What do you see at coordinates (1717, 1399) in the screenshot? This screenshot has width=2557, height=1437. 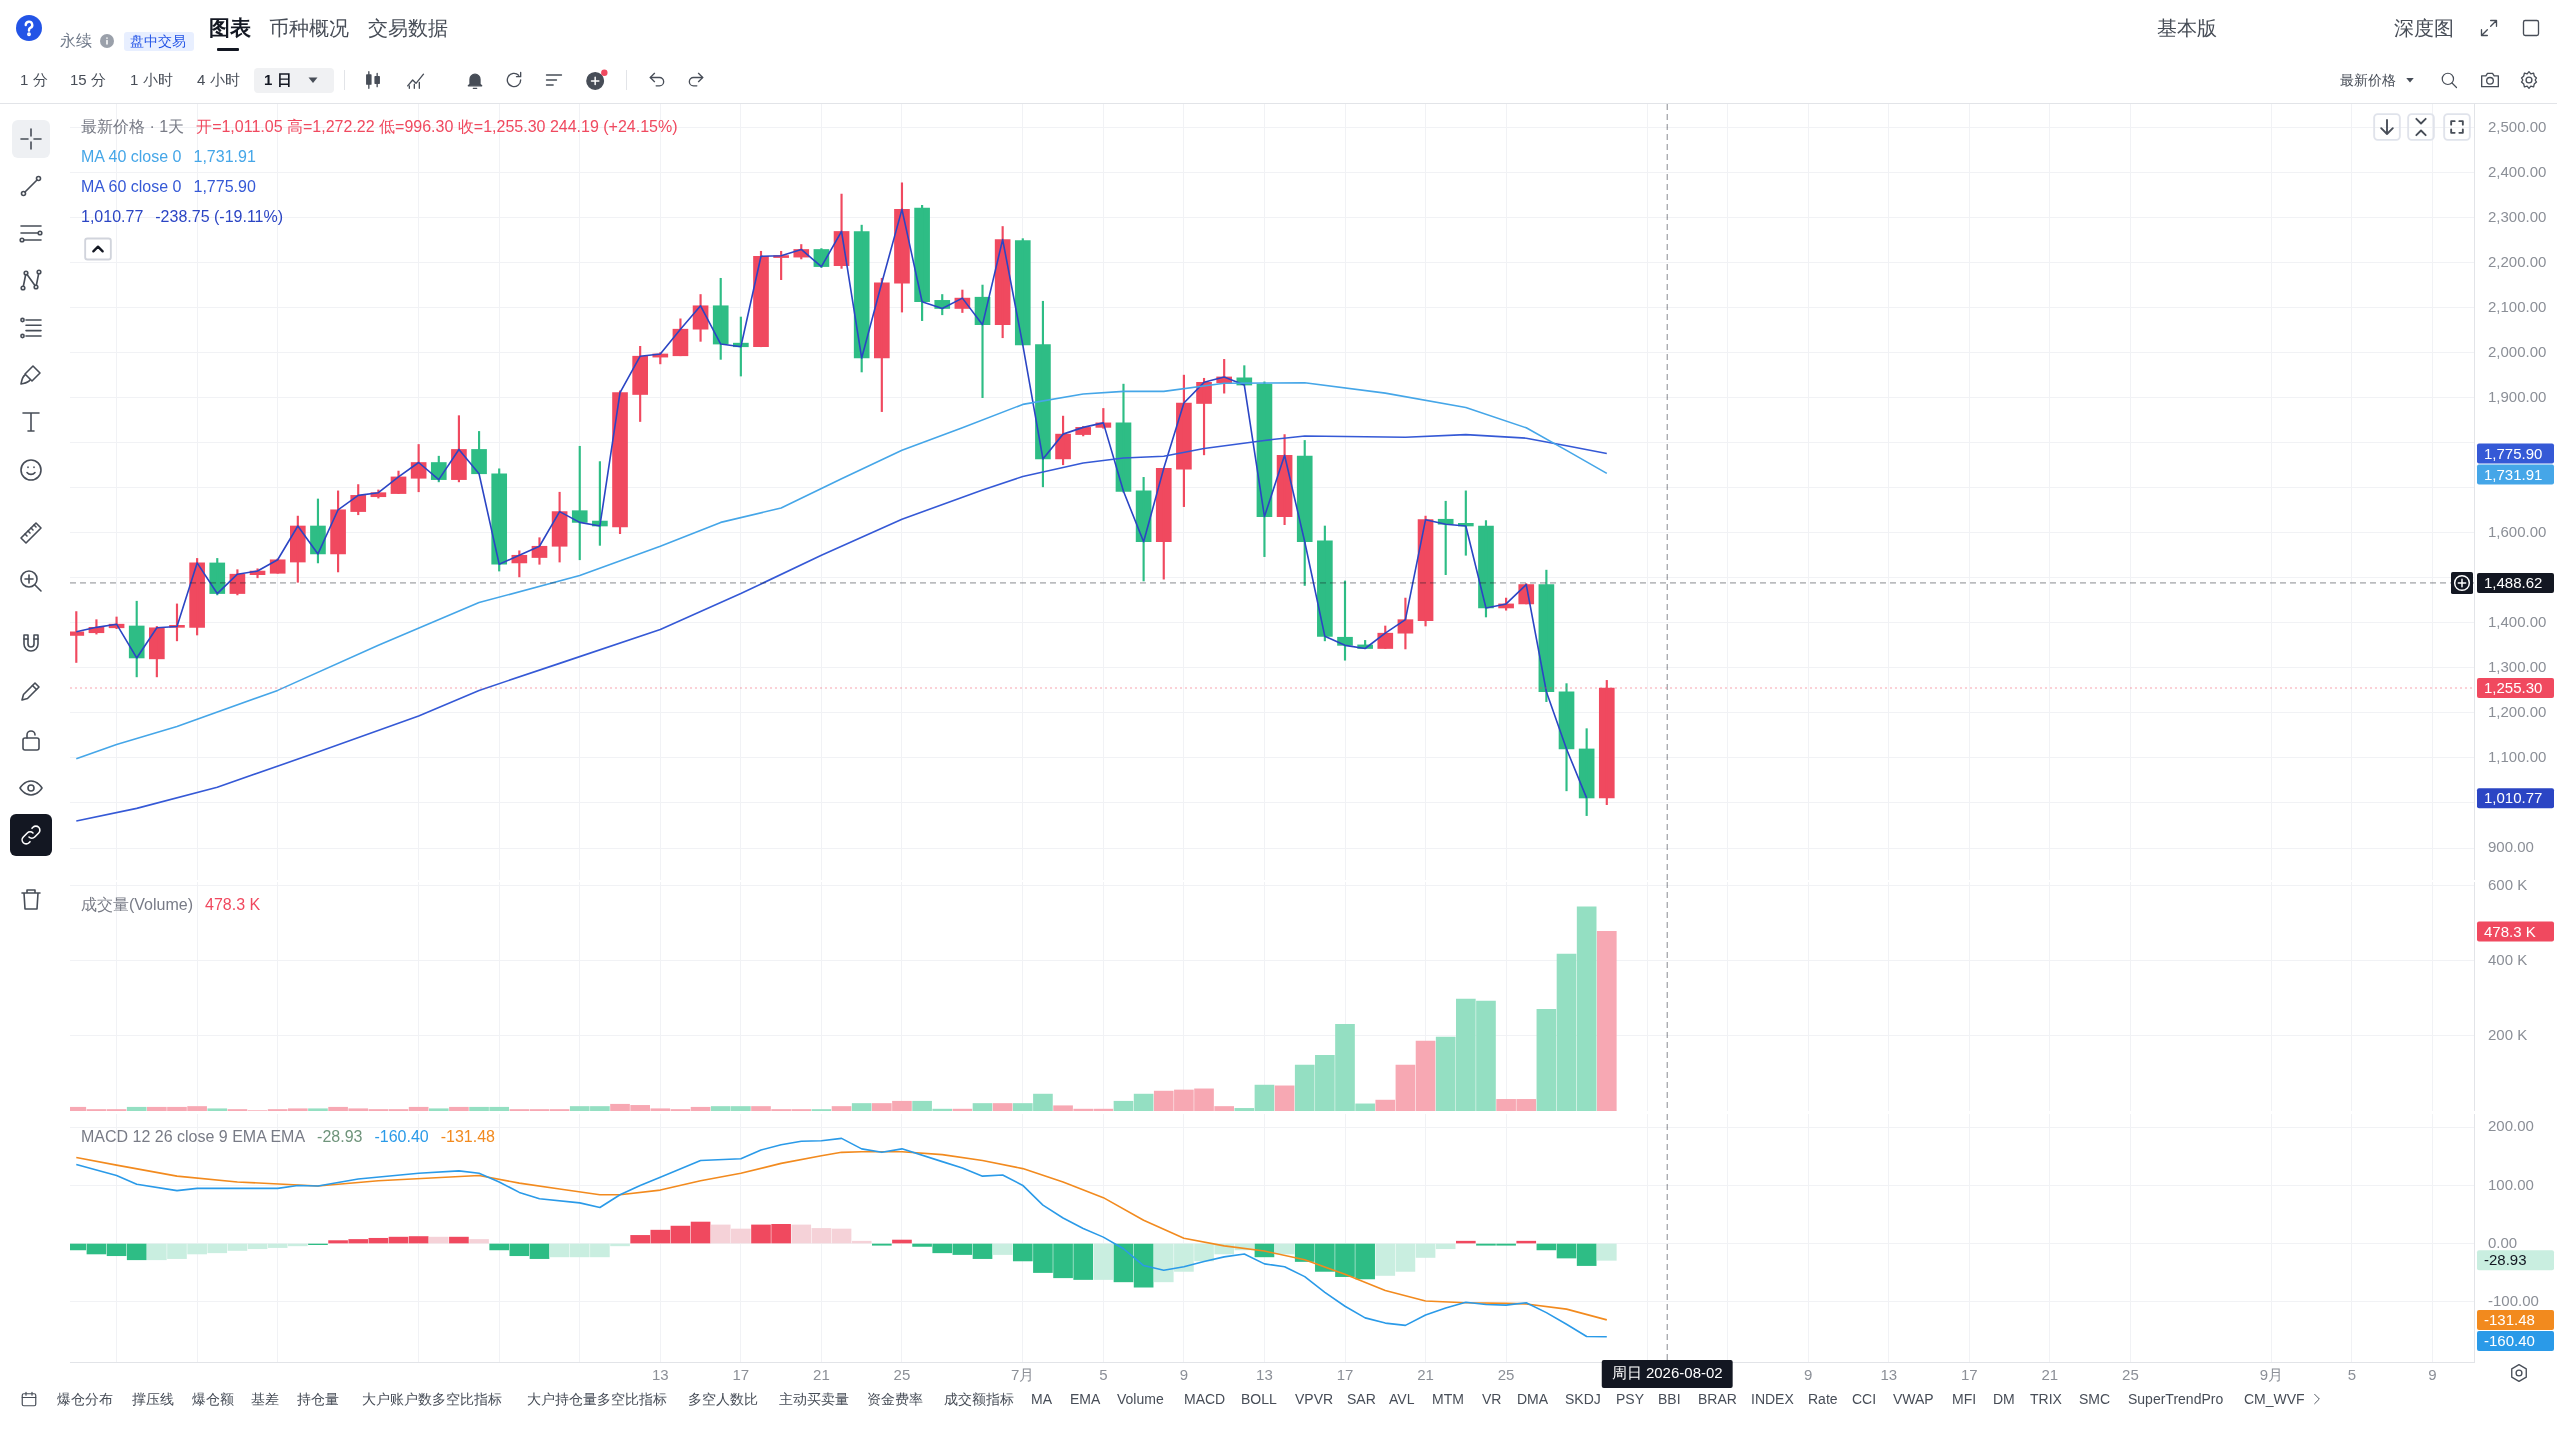 I see `text: BRAR` at bounding box center [1717, 1399].